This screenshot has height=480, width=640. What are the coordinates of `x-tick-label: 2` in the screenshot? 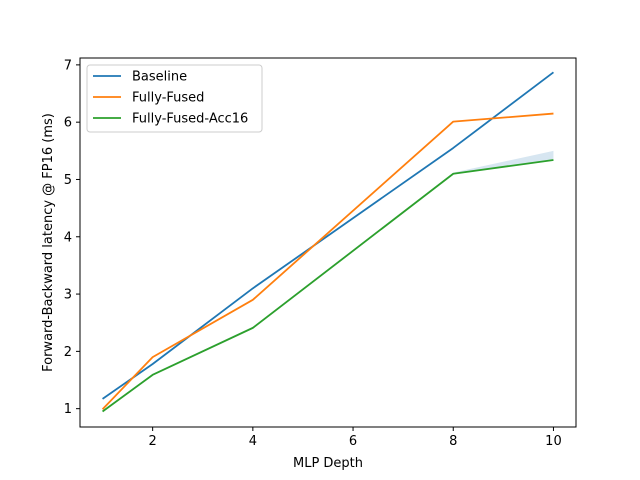 It's located at (153, 441).